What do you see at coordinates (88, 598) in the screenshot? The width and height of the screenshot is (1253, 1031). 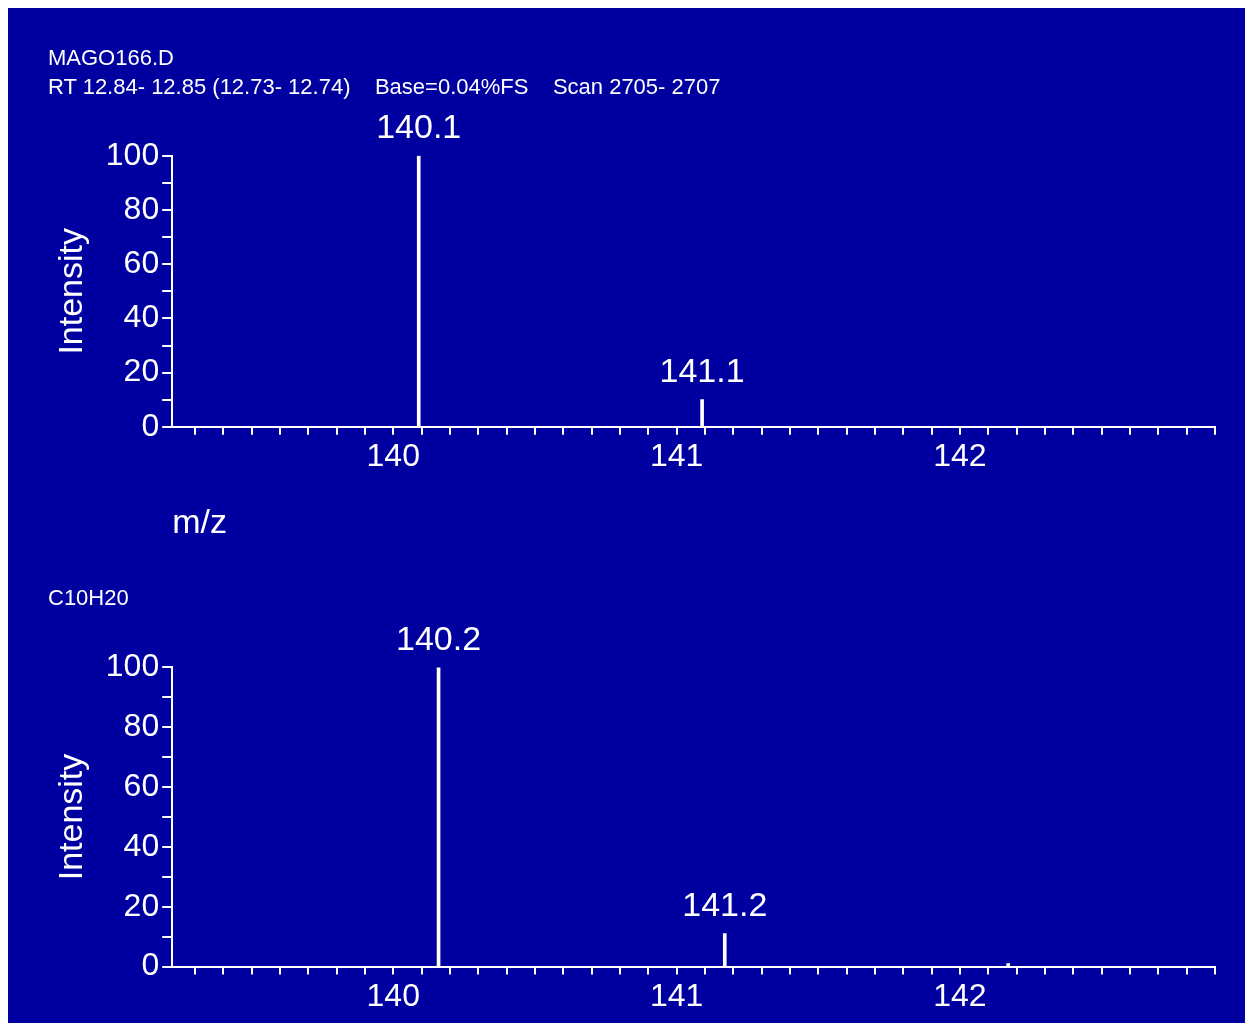 I see `chart-title: C10H20` at bounding box center [88, 598].